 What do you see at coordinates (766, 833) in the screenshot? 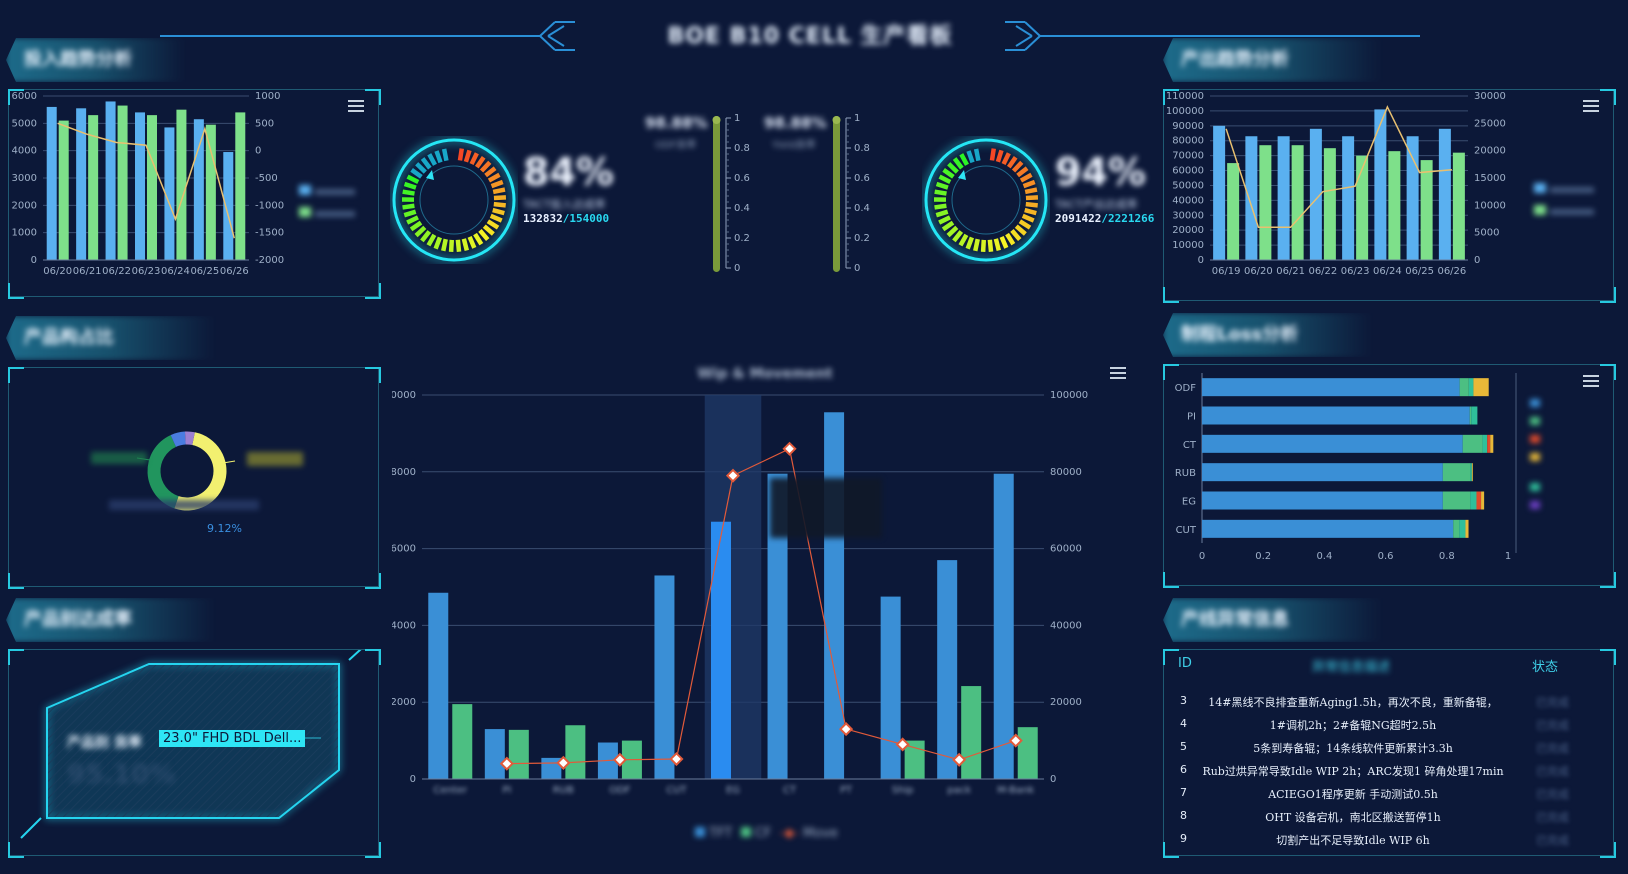
I see `wip-legend: TFT CF -◆- Move` at bounding box center [766, 833].